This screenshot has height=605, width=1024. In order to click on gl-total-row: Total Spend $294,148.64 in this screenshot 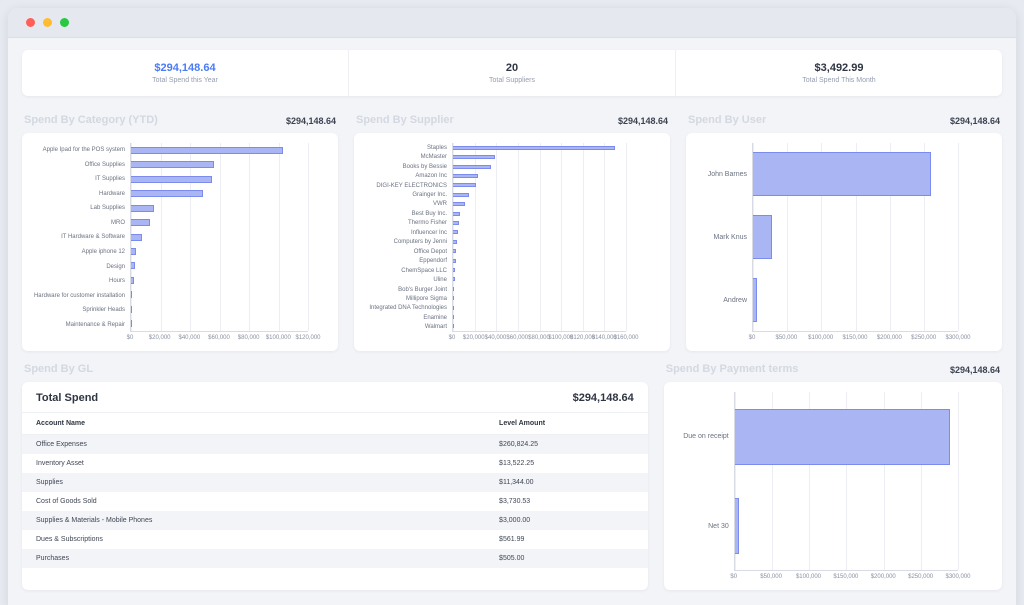, I will do `click(335, 397)`.